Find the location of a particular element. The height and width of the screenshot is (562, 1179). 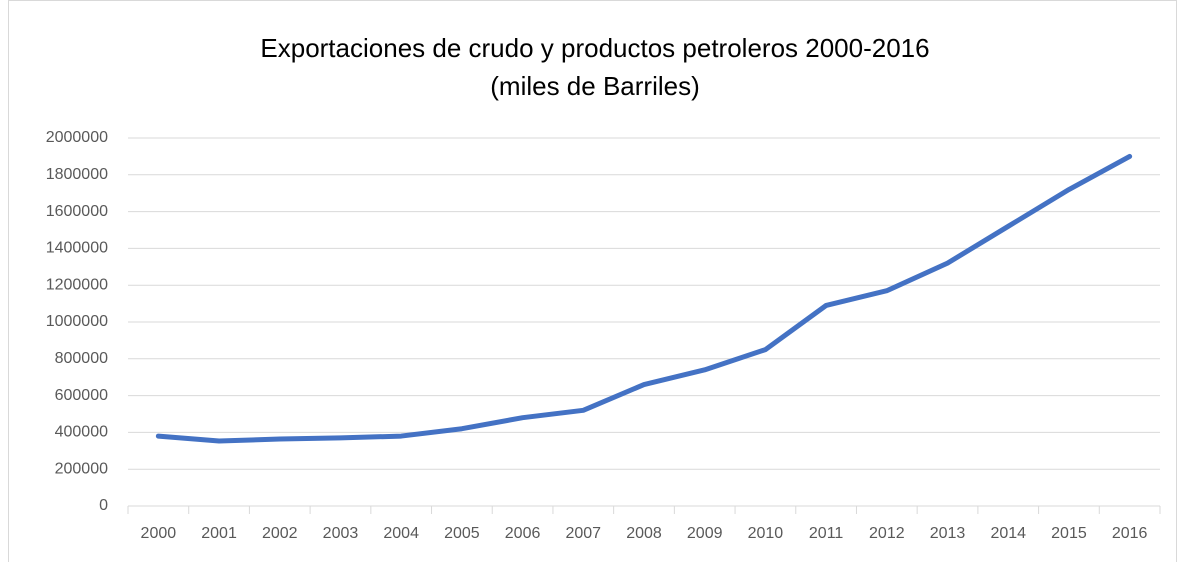

x-tick-label: 2006 is located at coordinates (523, 533).